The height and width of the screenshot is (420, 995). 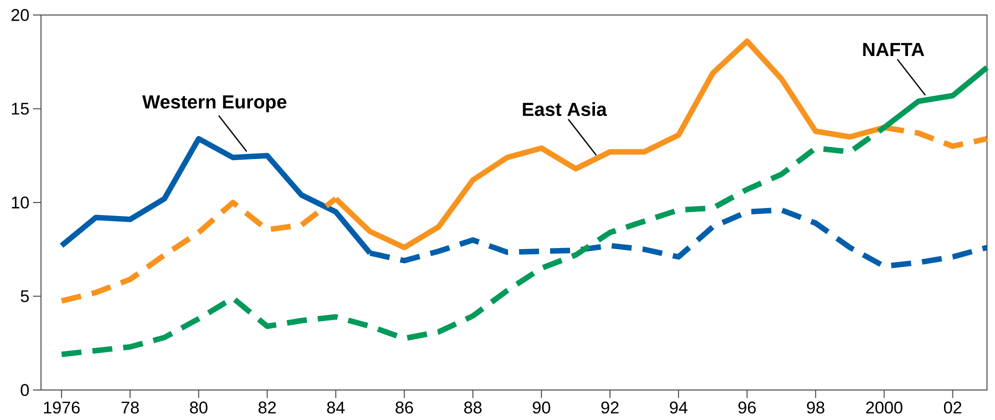 What do you see at coordinates (24, 296) in the screenshot?
I see `y-tick-label: 5` at bounding box center [24, 296].